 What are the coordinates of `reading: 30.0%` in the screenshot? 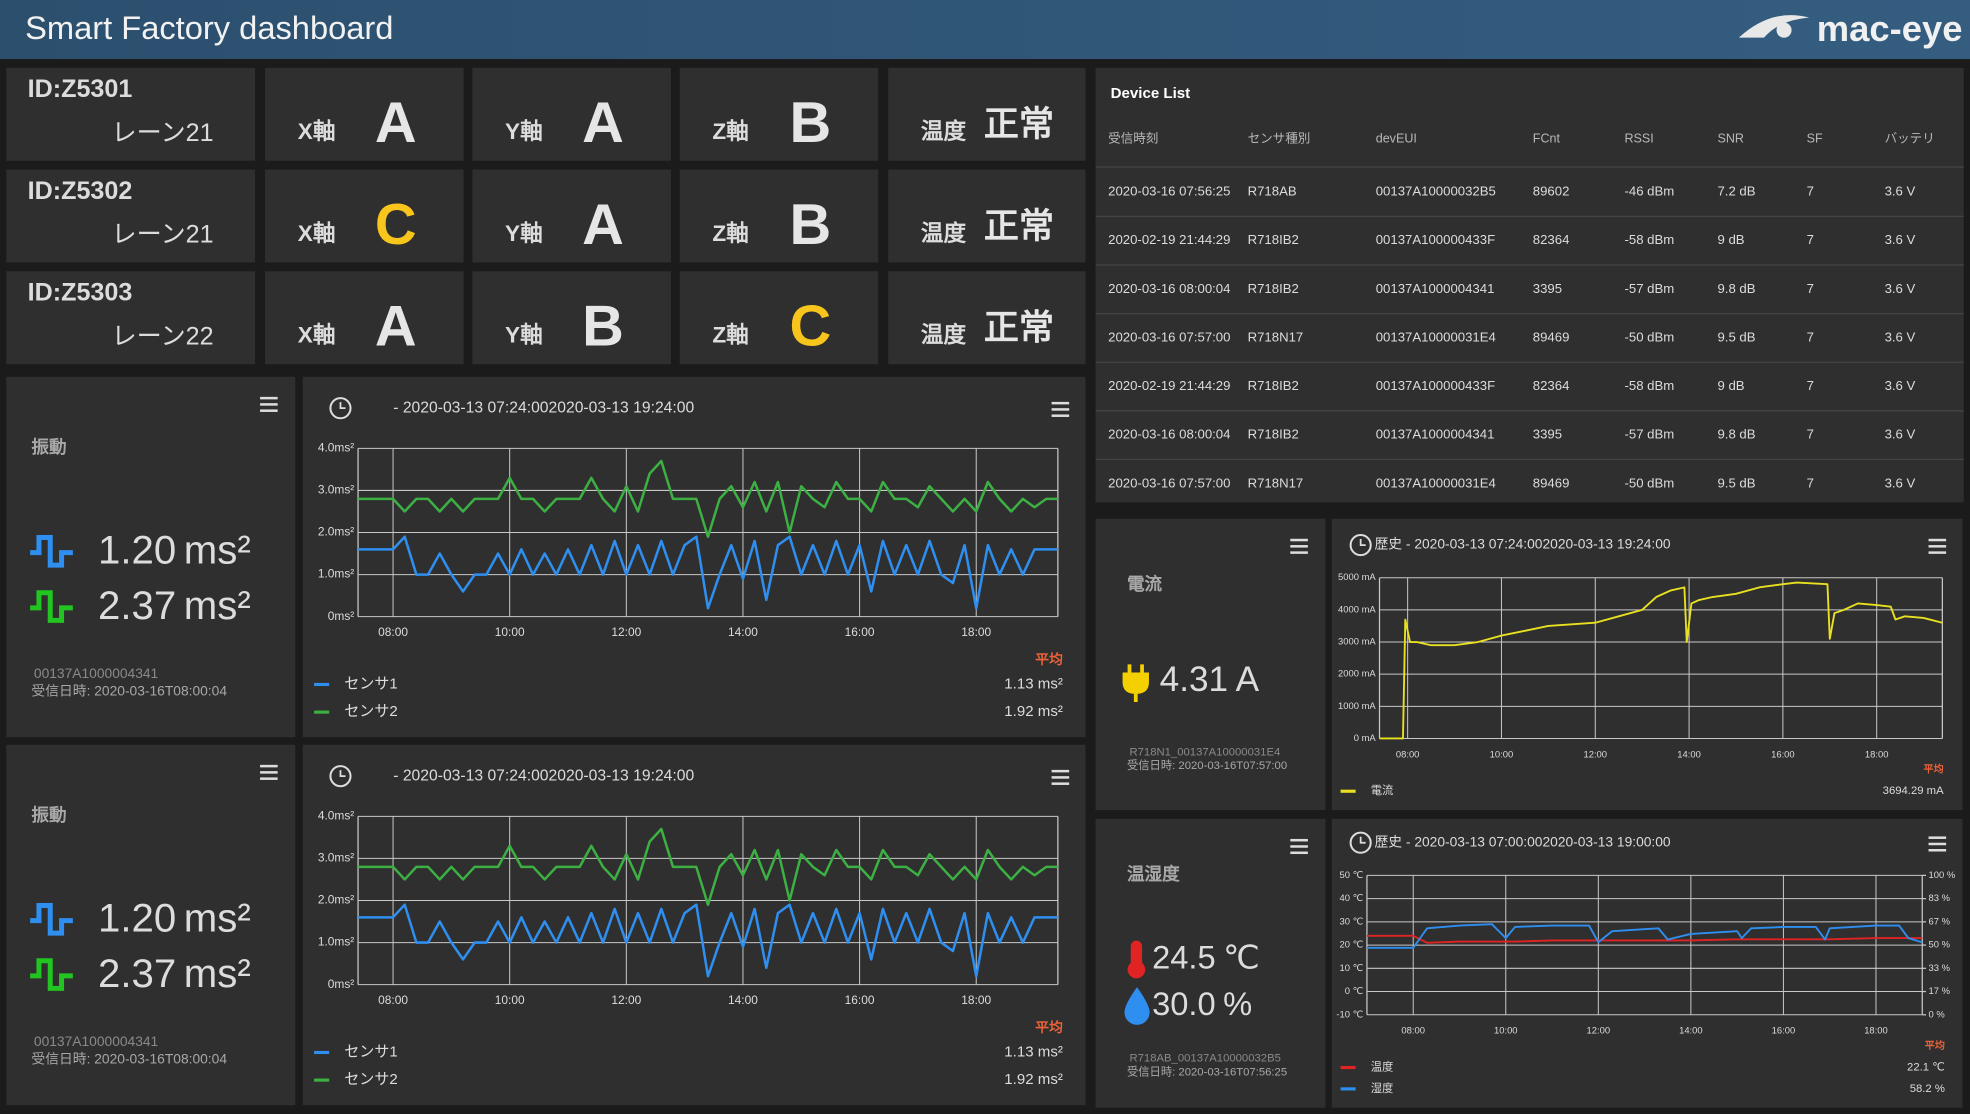 It's located at (1202, 1003).